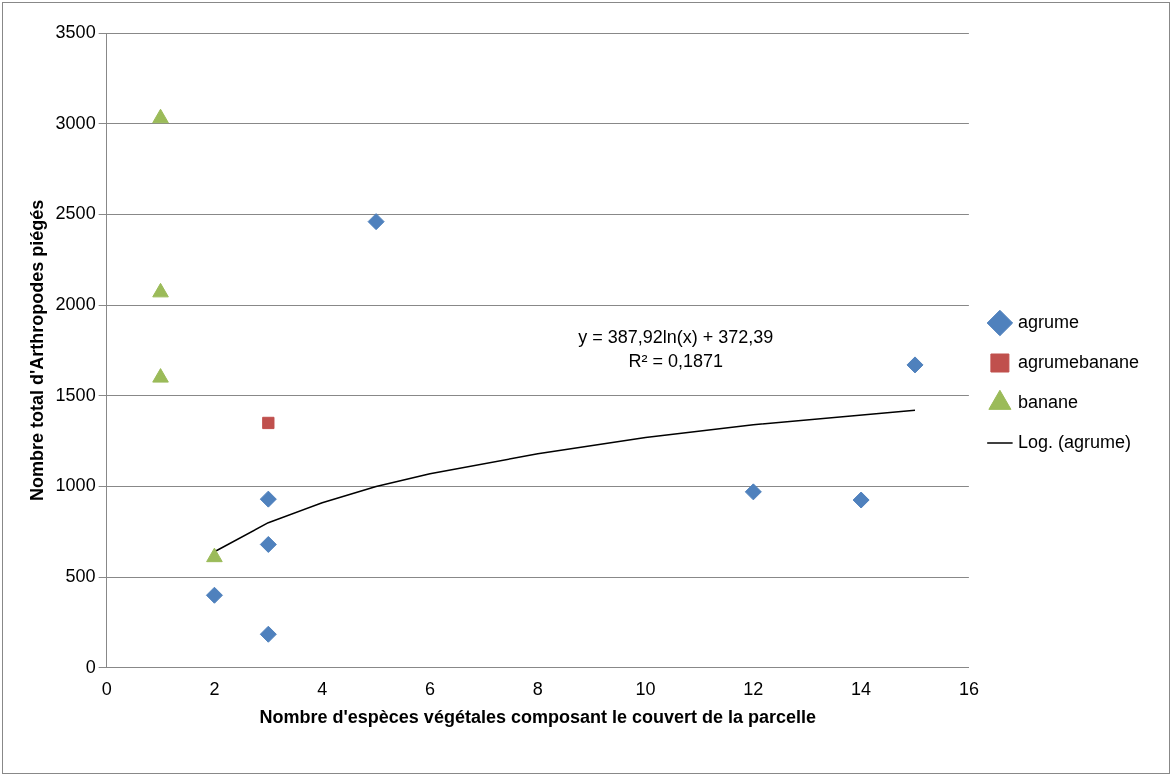  I want to click on y-tick-label: 1500, so click(75, 394).